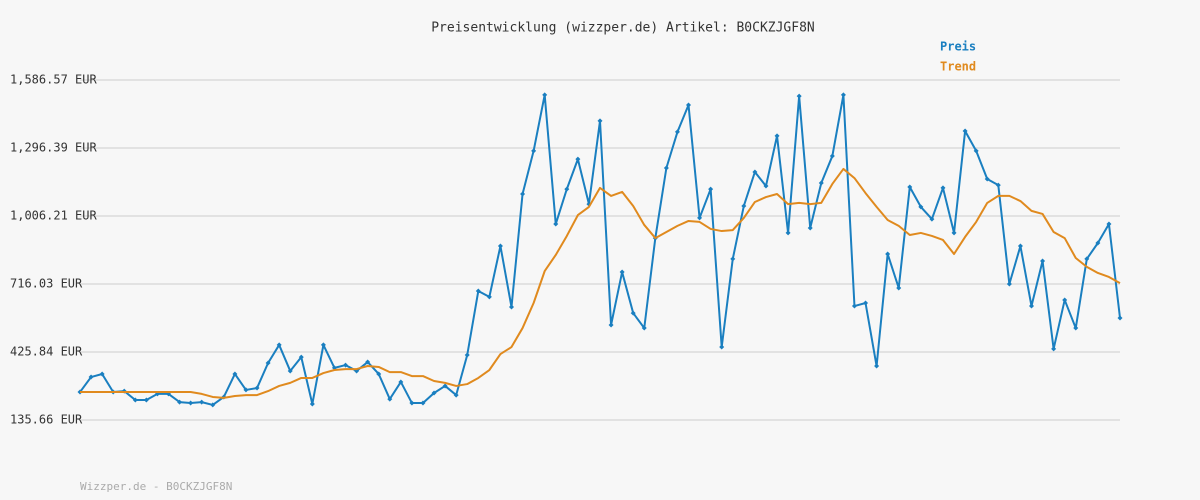 Image resolution: width=1200 pixels, height=500 pixels. Describe the element at coordinates (46, 283) in the screenshot. I see `y-tick-label: 716.03 EUR` at that location.